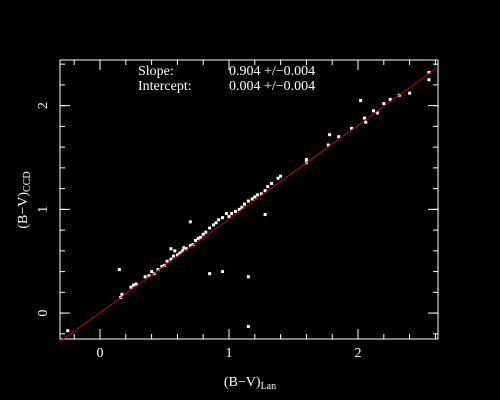  I want to click on x-label-sub: Lan, so click(269, 386).